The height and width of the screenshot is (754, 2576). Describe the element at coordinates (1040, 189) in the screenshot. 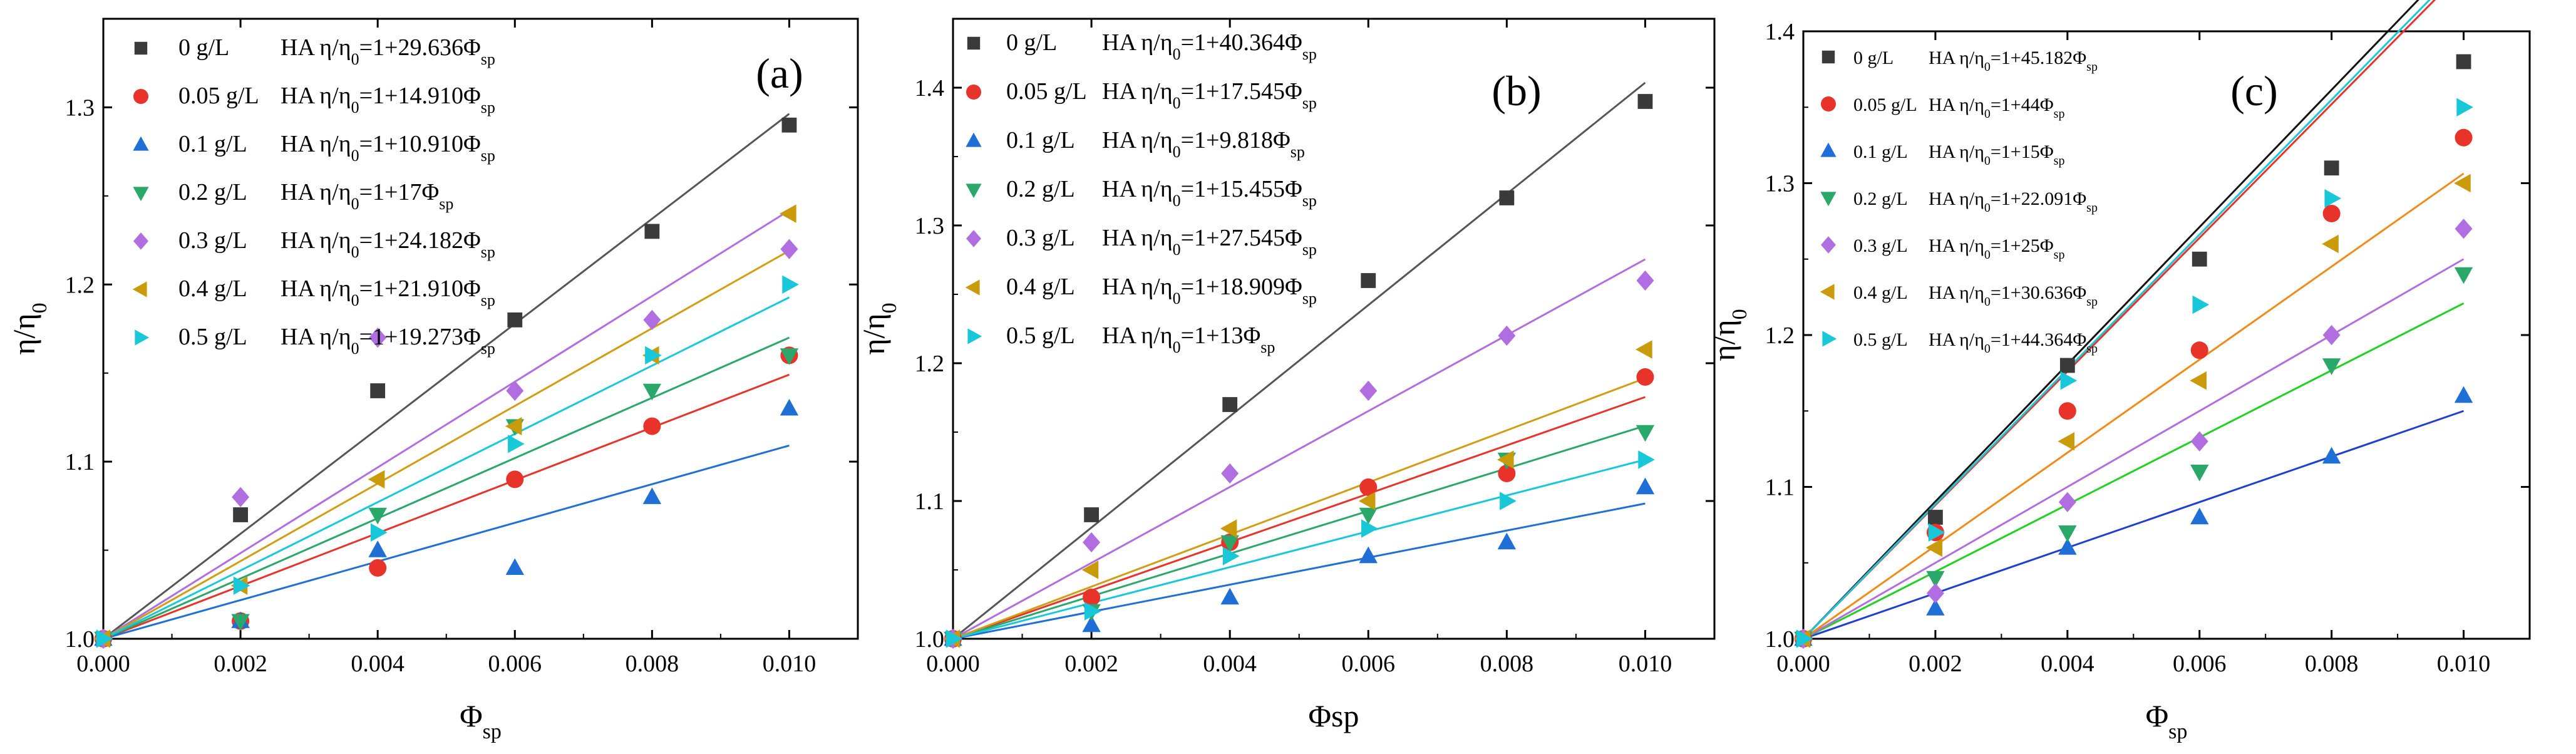

I see `legend-label-main: 0.2 g/L` at that location.